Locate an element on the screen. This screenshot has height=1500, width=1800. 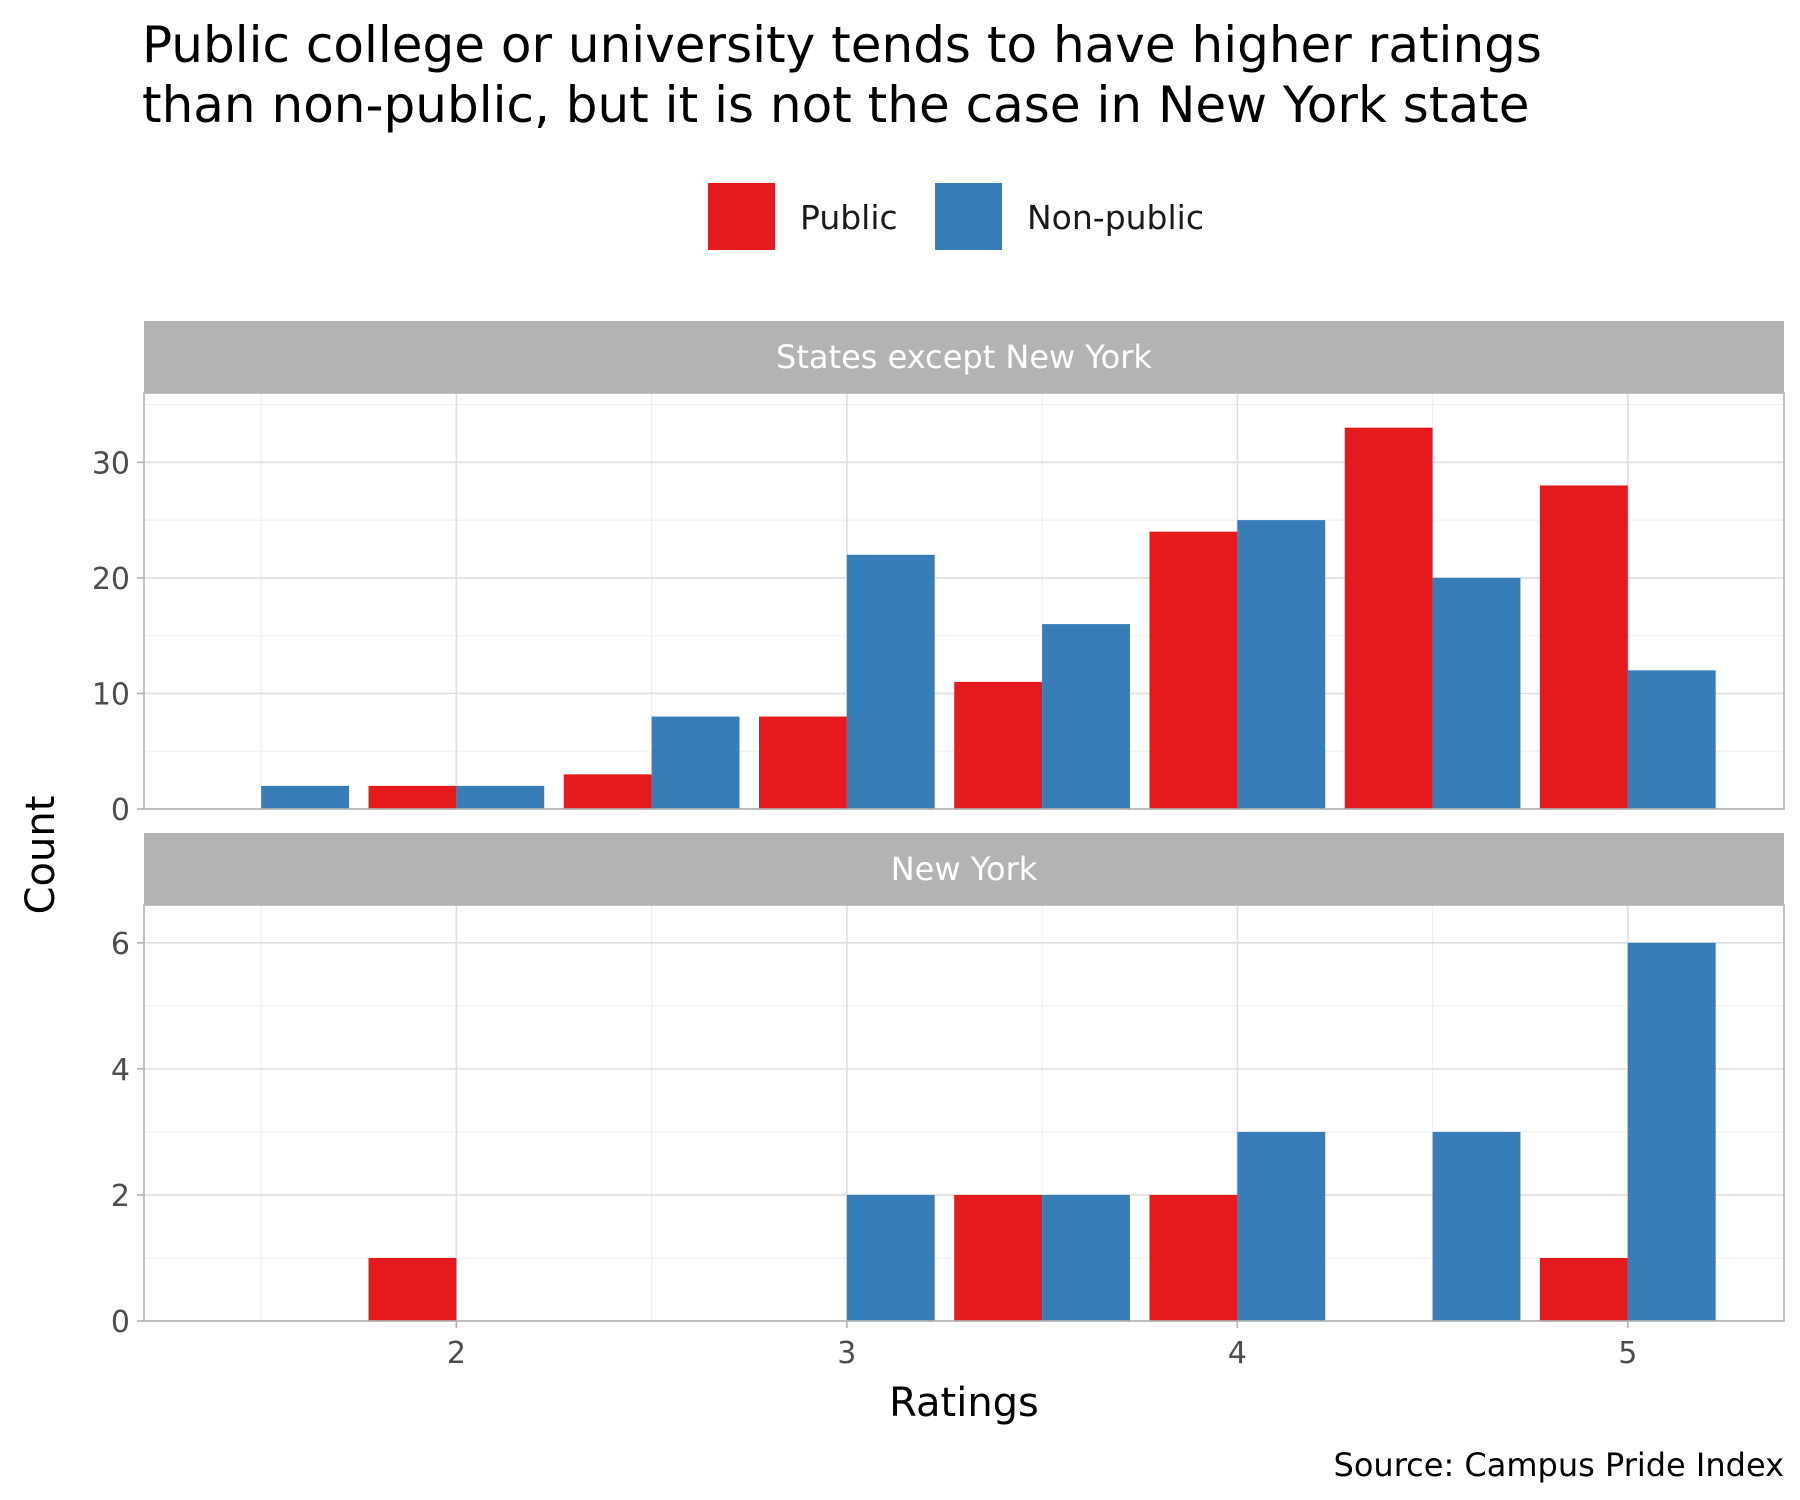
y-tick-label: 20 is located at coordinates (111, 579).